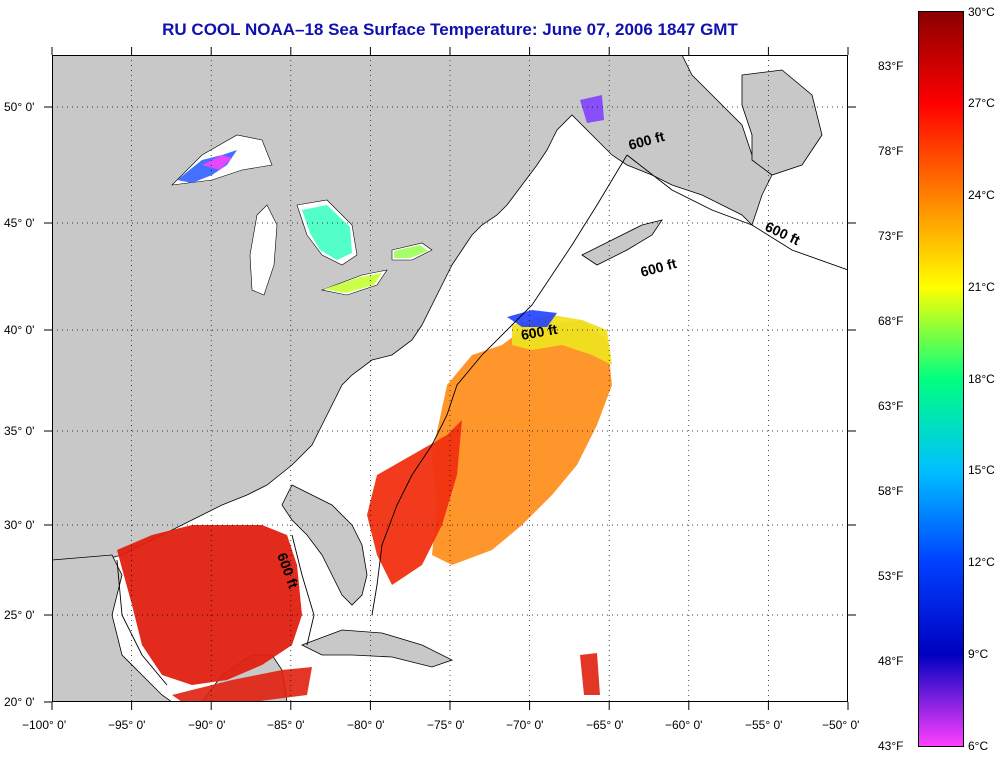  Describe the element at coordinates (525, 725) in the screenshot. I see `lon-label: −70° 0'` at that location.